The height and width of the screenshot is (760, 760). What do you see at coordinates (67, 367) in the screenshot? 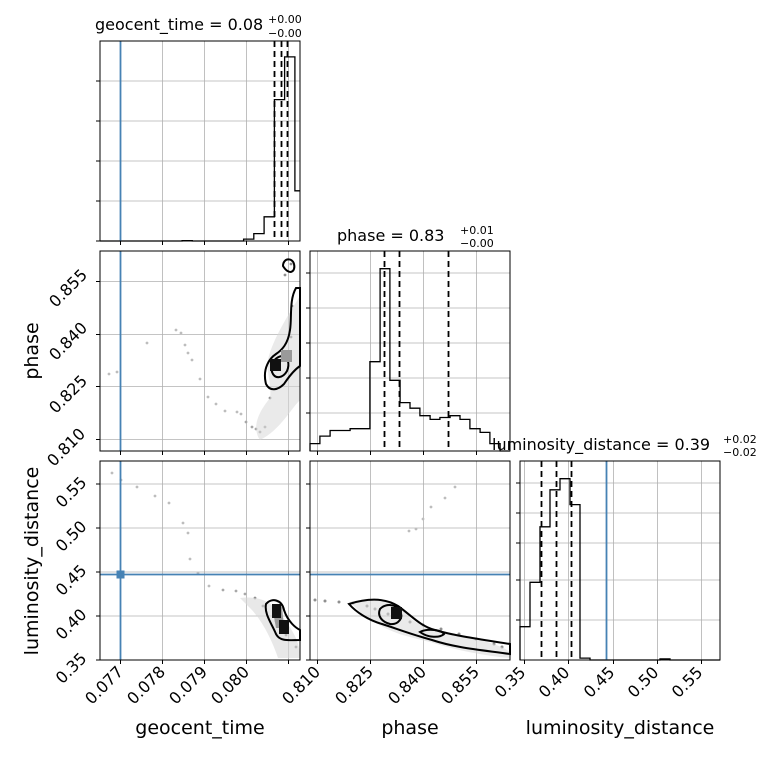
I see `phase-y-tick-labels: 0.810 0.825 0.840 0.855` at bounding box center [67, 367].